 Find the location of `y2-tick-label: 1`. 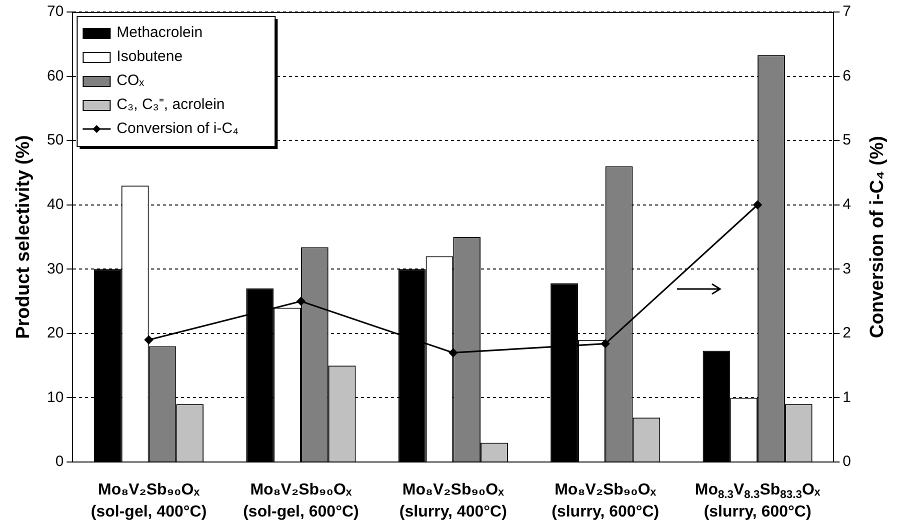

y2-tick-label: 1 is located at coordinates (846, 397).